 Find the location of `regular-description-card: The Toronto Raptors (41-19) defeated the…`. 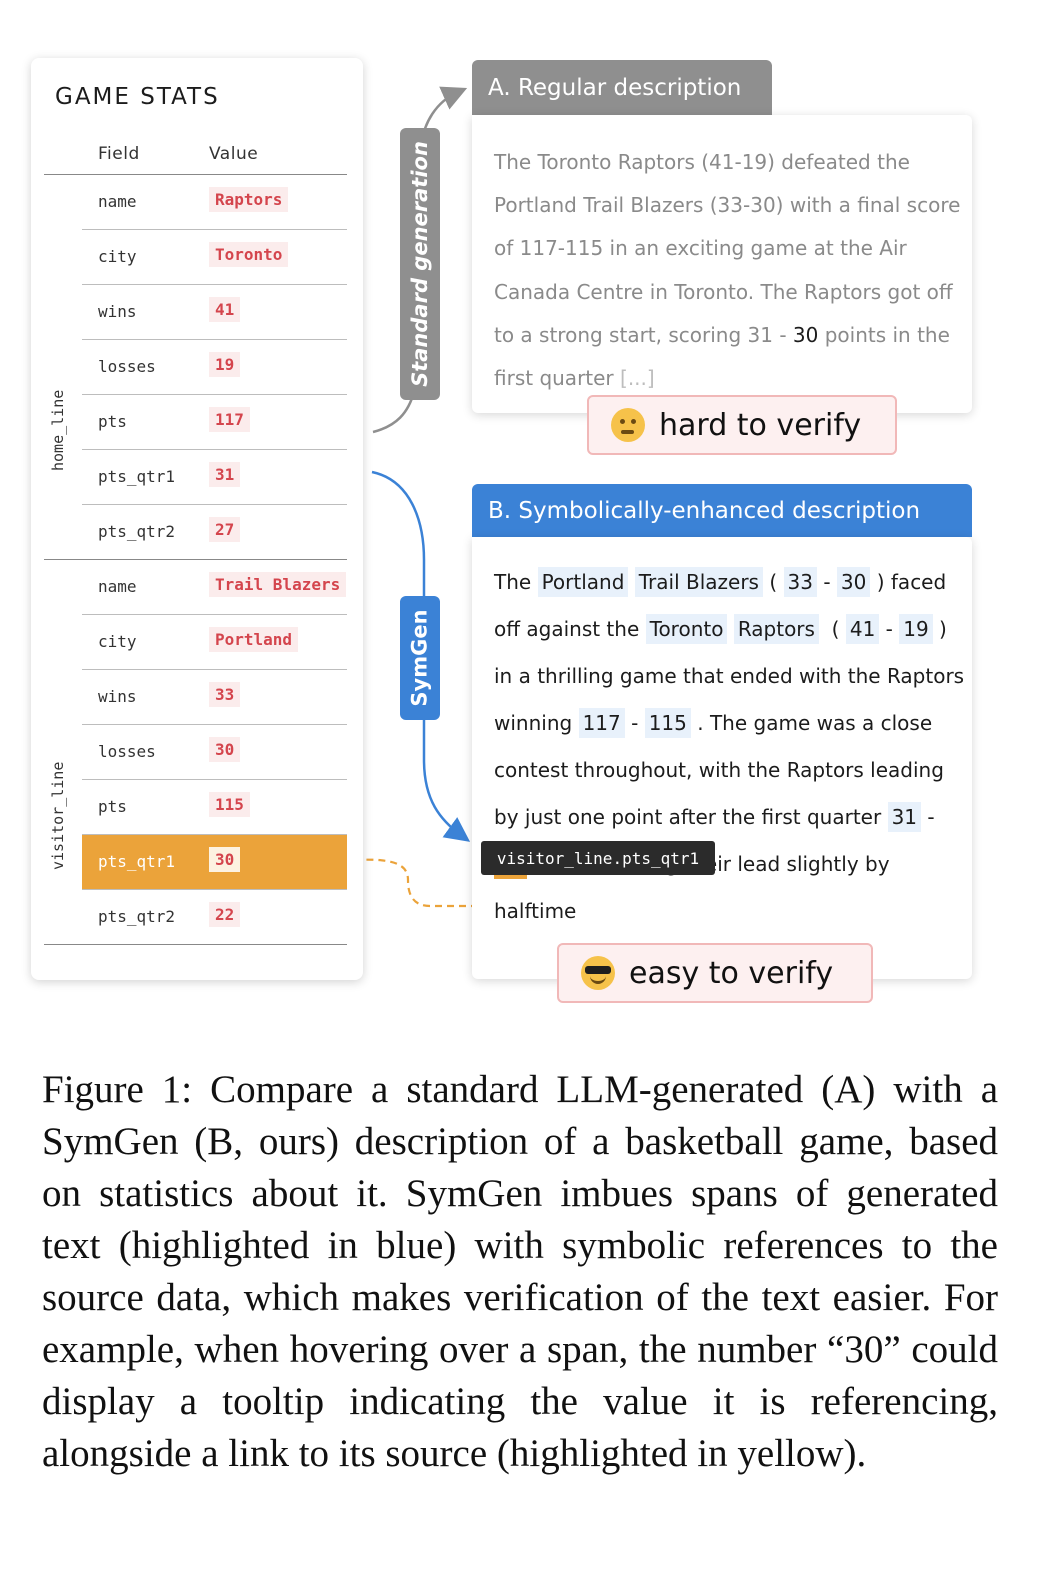

regular-description-card: The Toronto Raptors (41-19) defeated the… is located at coordinates (722, 264).